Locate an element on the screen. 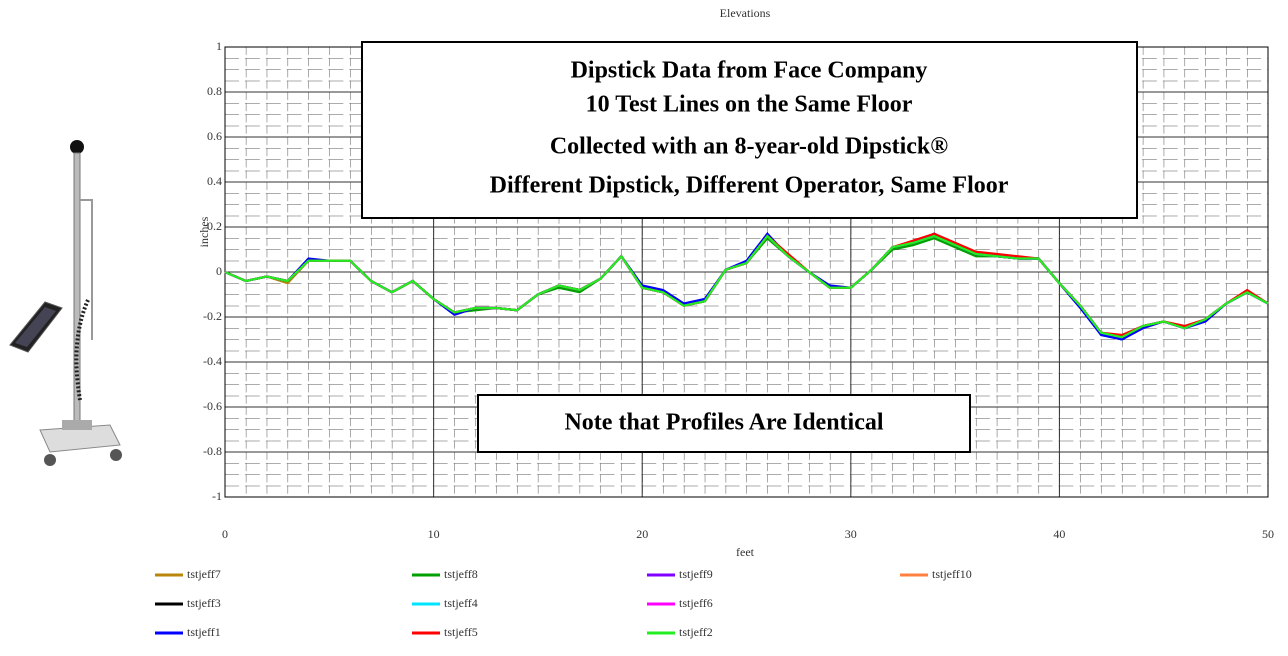  annotation: Dipstick Data from Face Company is located at coordinates (749, 71).